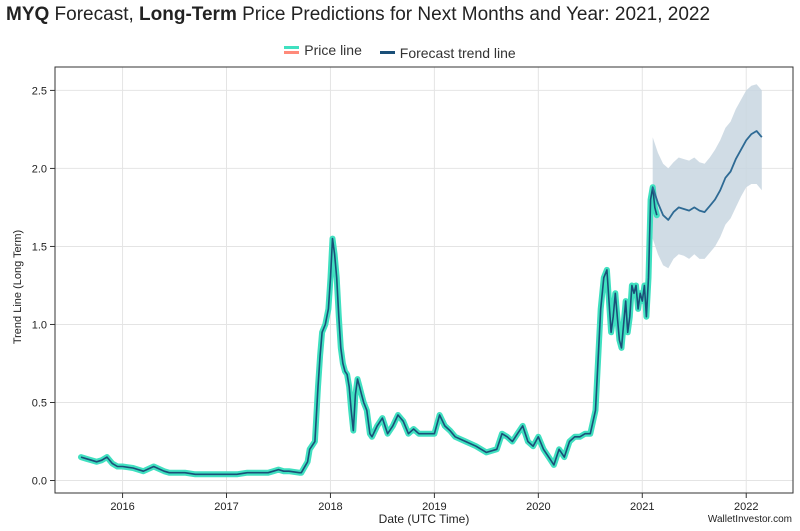 This screenshot has width=800, height=531. Describe the element at coordinates (642, 507) in the screenshot. I see `x-tick-label: 2021` at that location.